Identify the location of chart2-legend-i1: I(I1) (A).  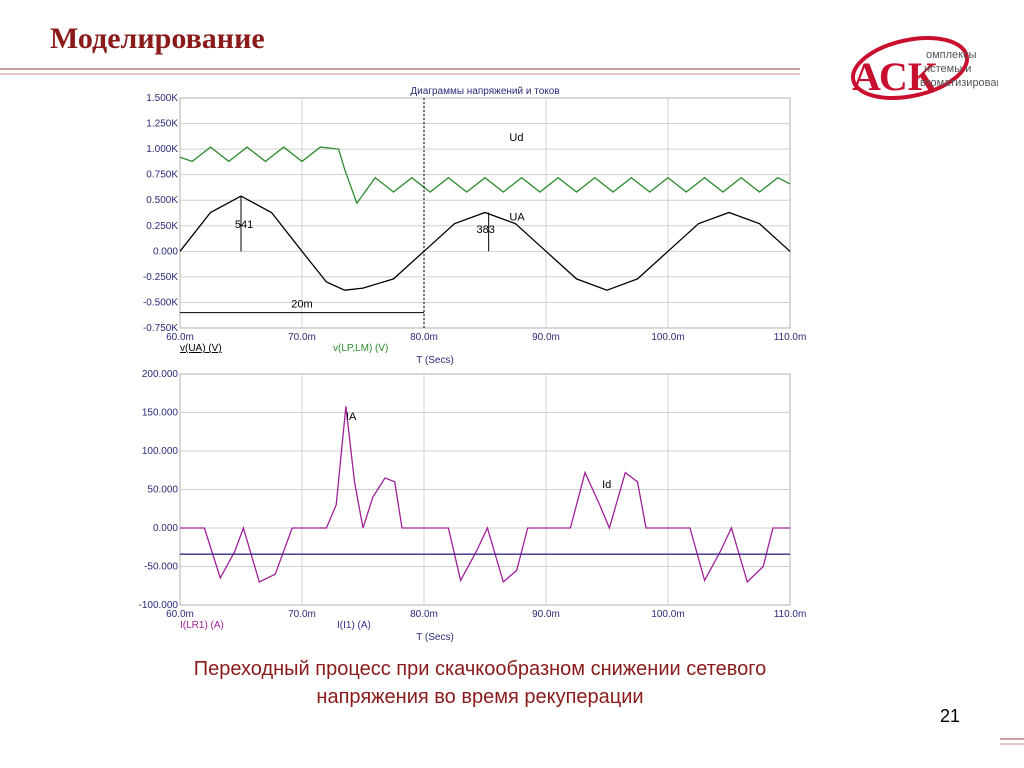
(354, 625).